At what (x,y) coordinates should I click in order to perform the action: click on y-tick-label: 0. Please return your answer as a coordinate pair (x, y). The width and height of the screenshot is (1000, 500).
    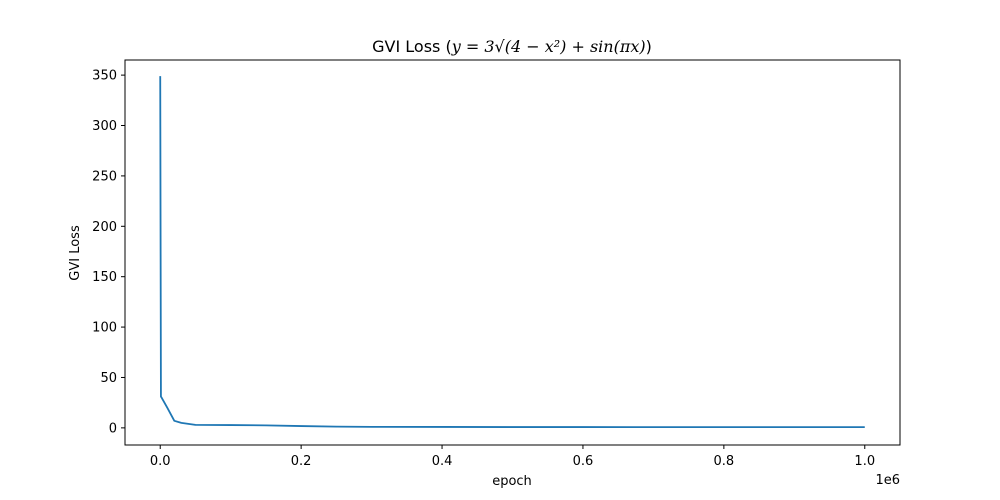
    Looking at the image, I should click on (113, 428).